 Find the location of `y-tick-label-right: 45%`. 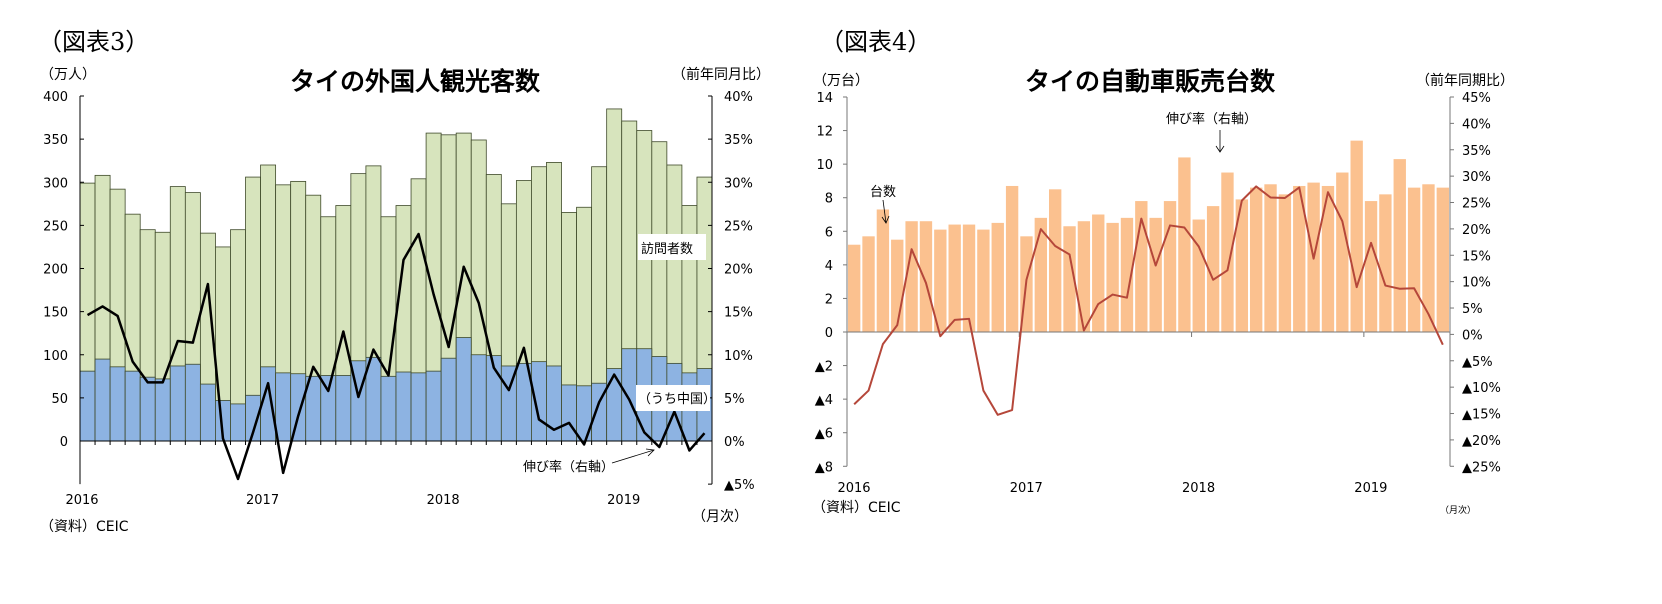

y-tick-label-right: 45% is located at coordinates (1476, 98).